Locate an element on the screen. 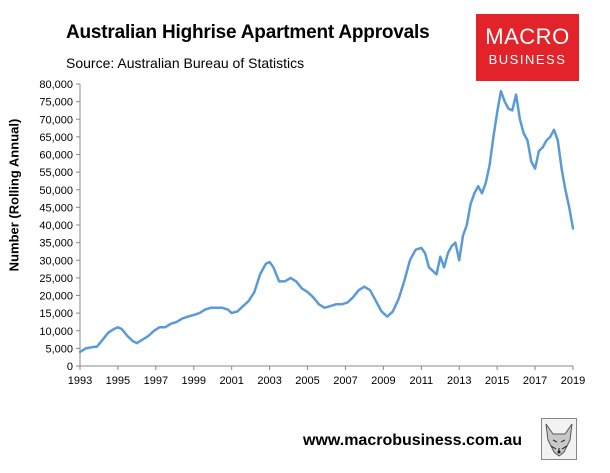 The height and width of the screenshot is (473, 610). y-tick-label: 0 is located at coordinates (70, 367).